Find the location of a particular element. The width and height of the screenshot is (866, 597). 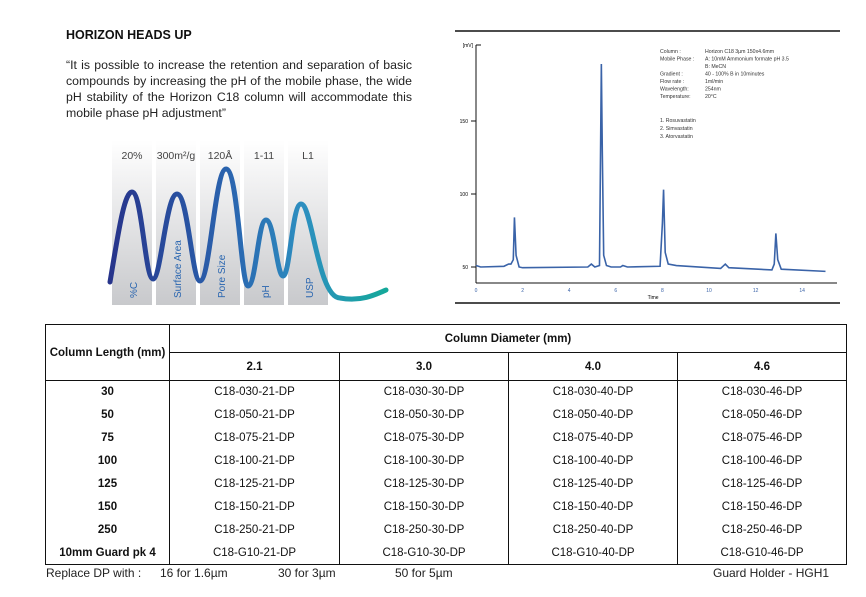

part-number-cell: C18-G10-30-DP is located at coordinates (424, 553).